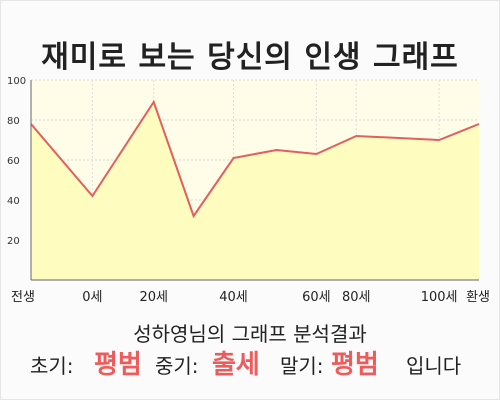 This screenshot has width=500, height=400. What do you see at coordinates (13, 201) in the screenshot?
I see `y-tick-label-40: 40` at bounding box center [13, 201].